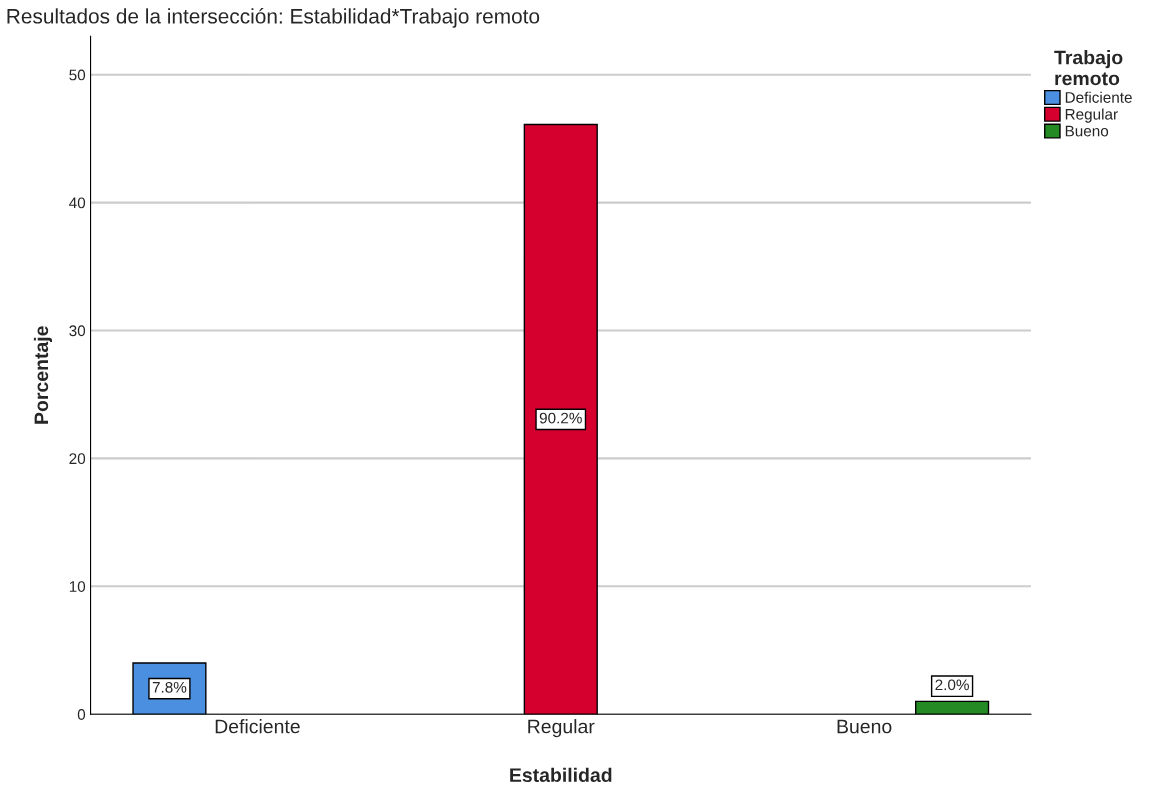 The height and width of the screenshot is (807, 1161). Describe the element at coordinates (561, 775) in the screenshot. I see `x-axis-title: Estabilidad` at that location.